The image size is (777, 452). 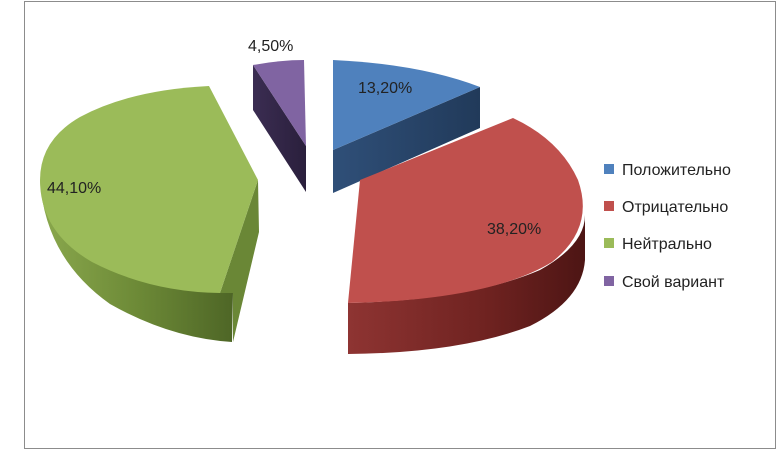 I want to click on pie-slice-negative-side, so click(x=466, y=284).